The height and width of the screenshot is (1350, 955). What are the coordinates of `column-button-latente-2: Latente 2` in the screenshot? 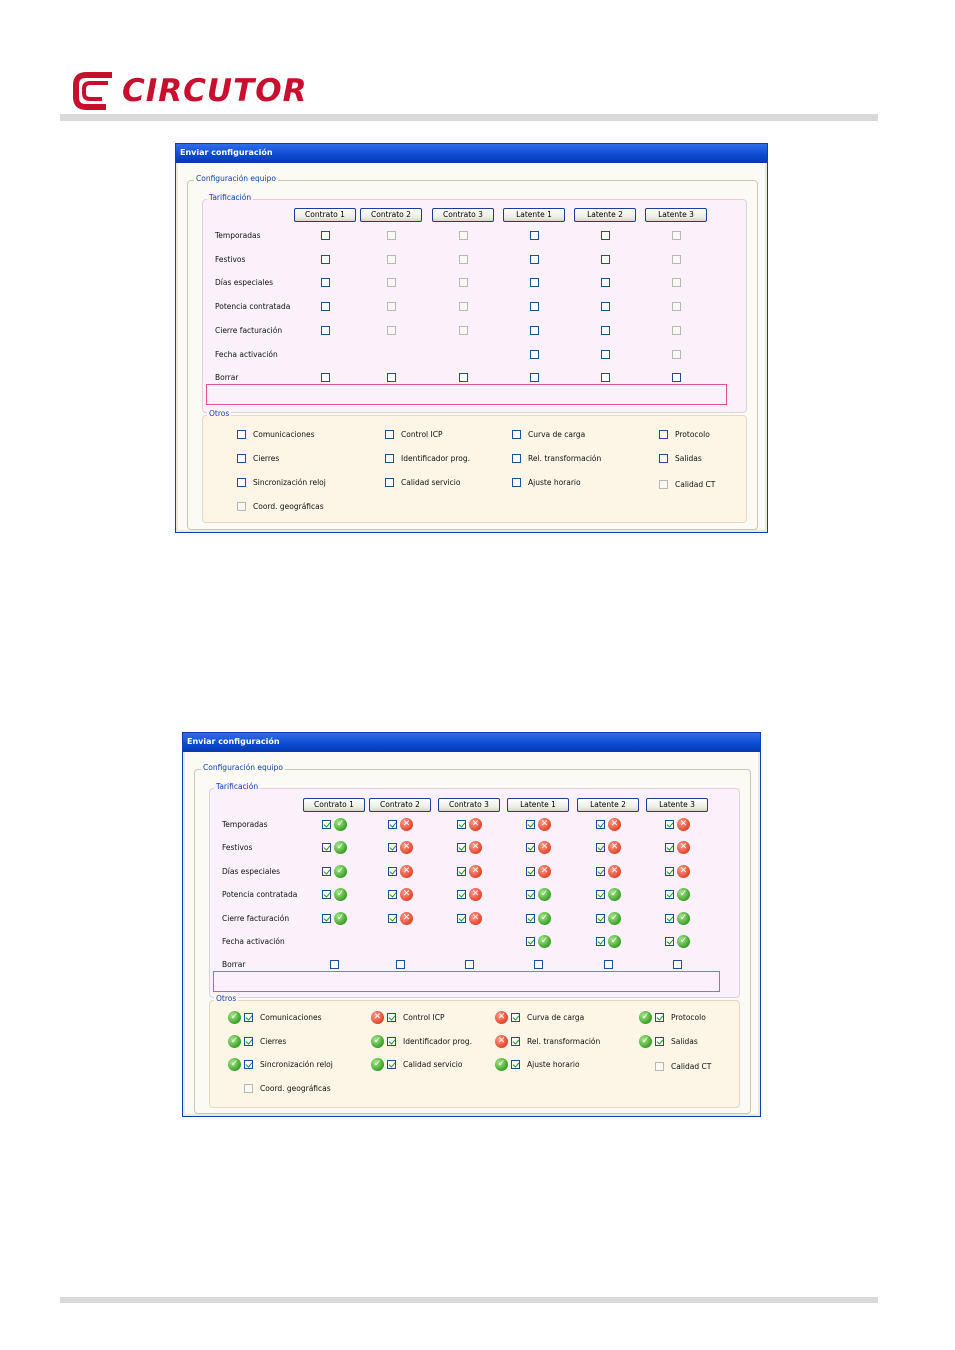 It's located at (605, 215).